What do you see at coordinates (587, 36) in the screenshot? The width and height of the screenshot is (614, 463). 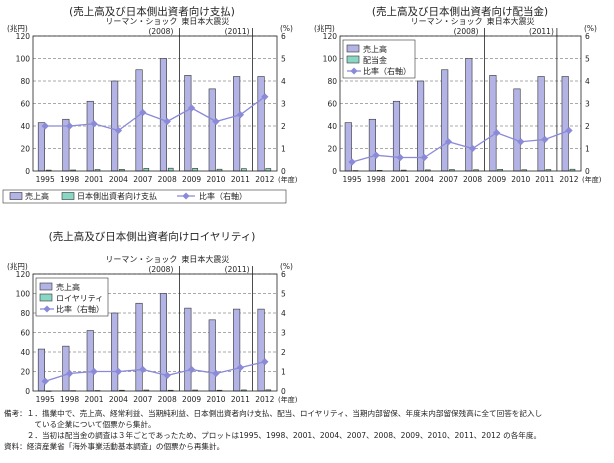 I see `right-tick-label: 6` at bounding box center [587, 36].